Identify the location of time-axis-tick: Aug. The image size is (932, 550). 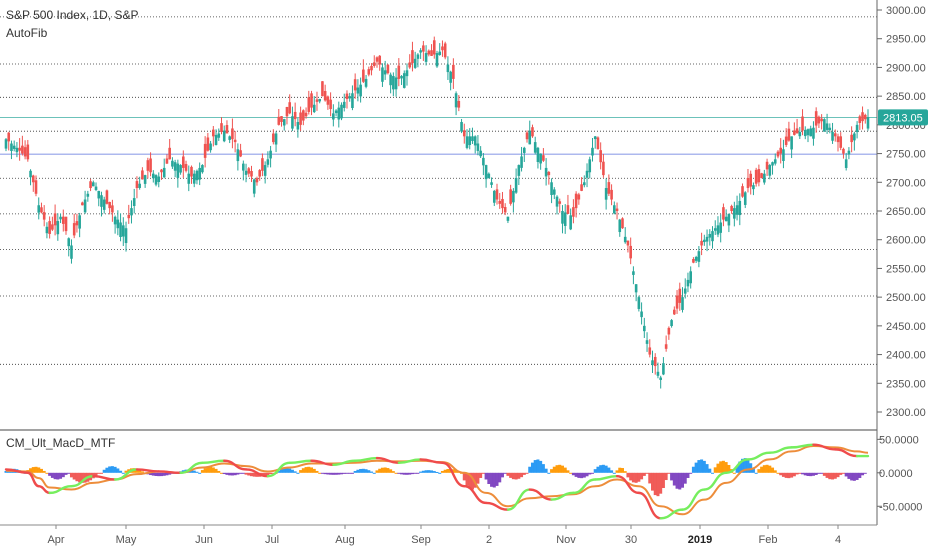
(345, 540).